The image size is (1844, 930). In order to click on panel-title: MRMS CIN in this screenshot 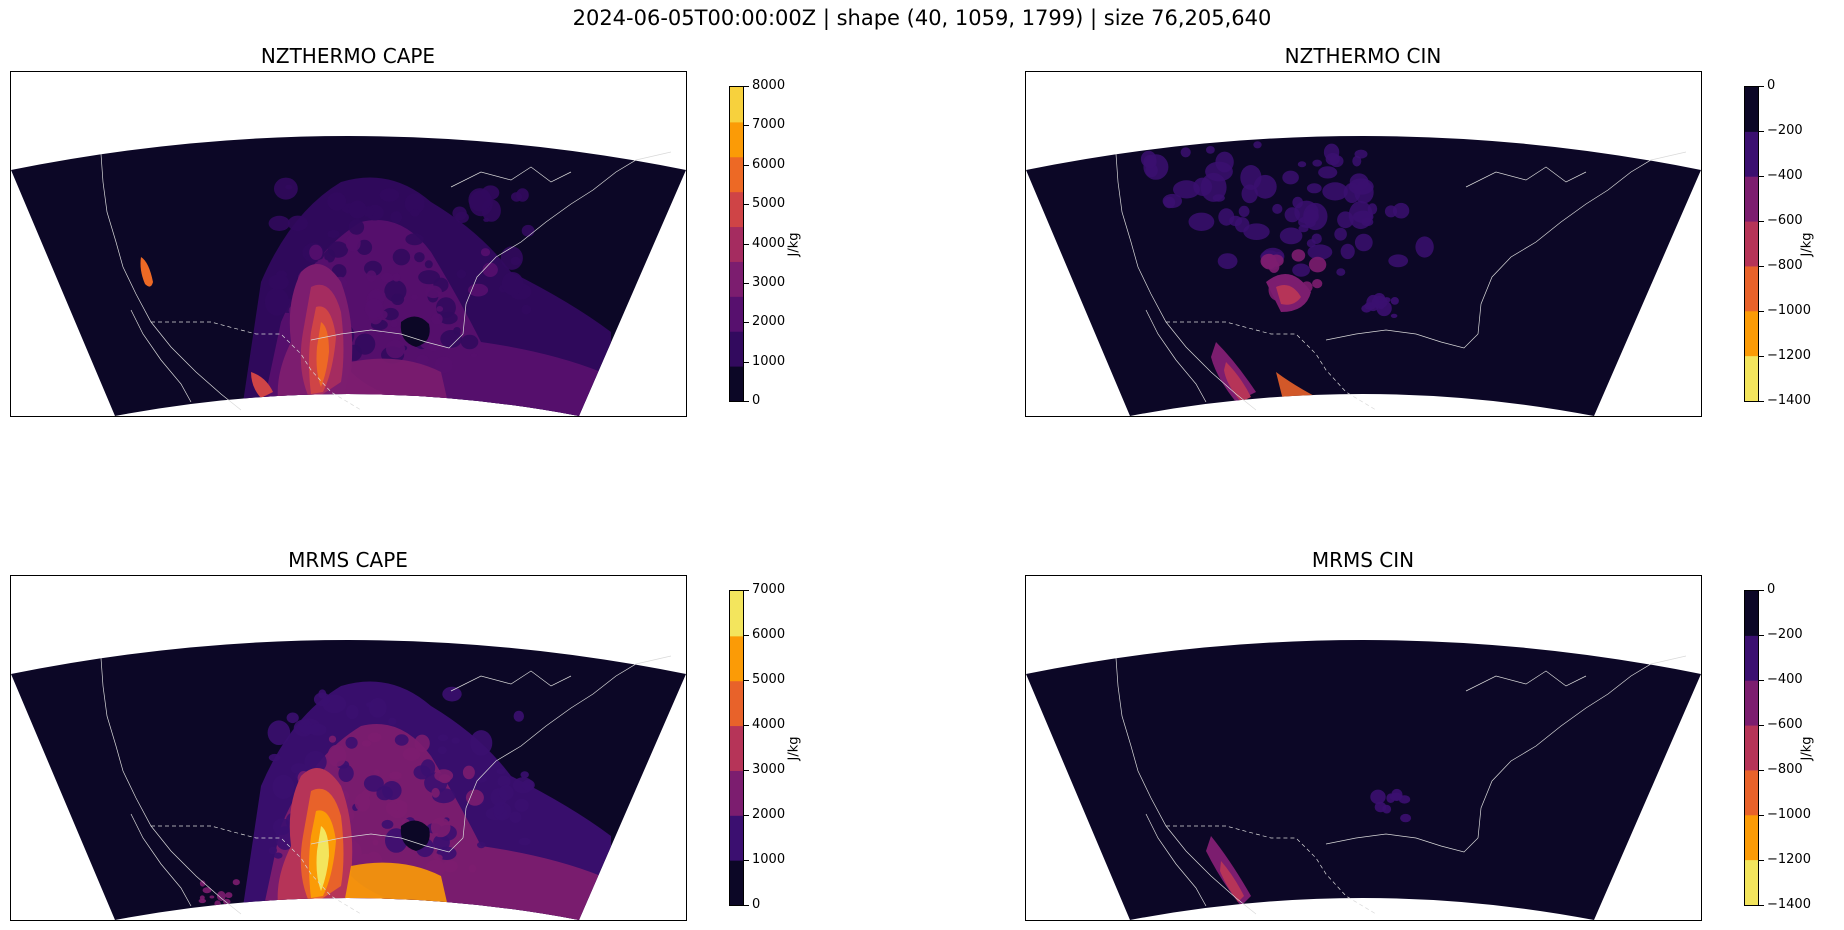, I will do `click(1363, 560)`.